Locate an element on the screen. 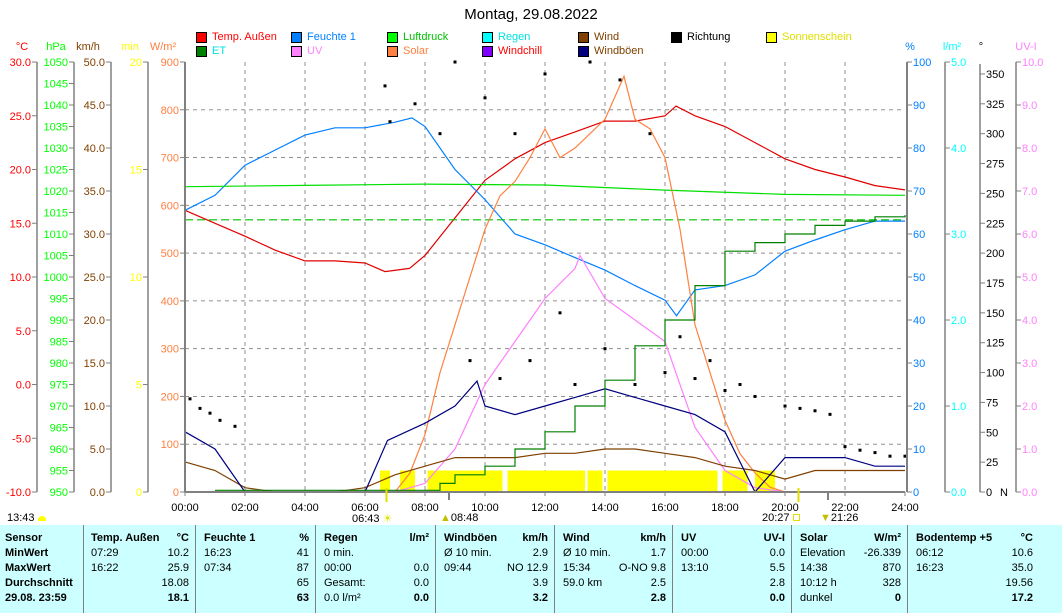 The width and height of the screenshot is (1062, 613). sunshine-duration-marker: 13:43 is located at coordinates (26, 518).